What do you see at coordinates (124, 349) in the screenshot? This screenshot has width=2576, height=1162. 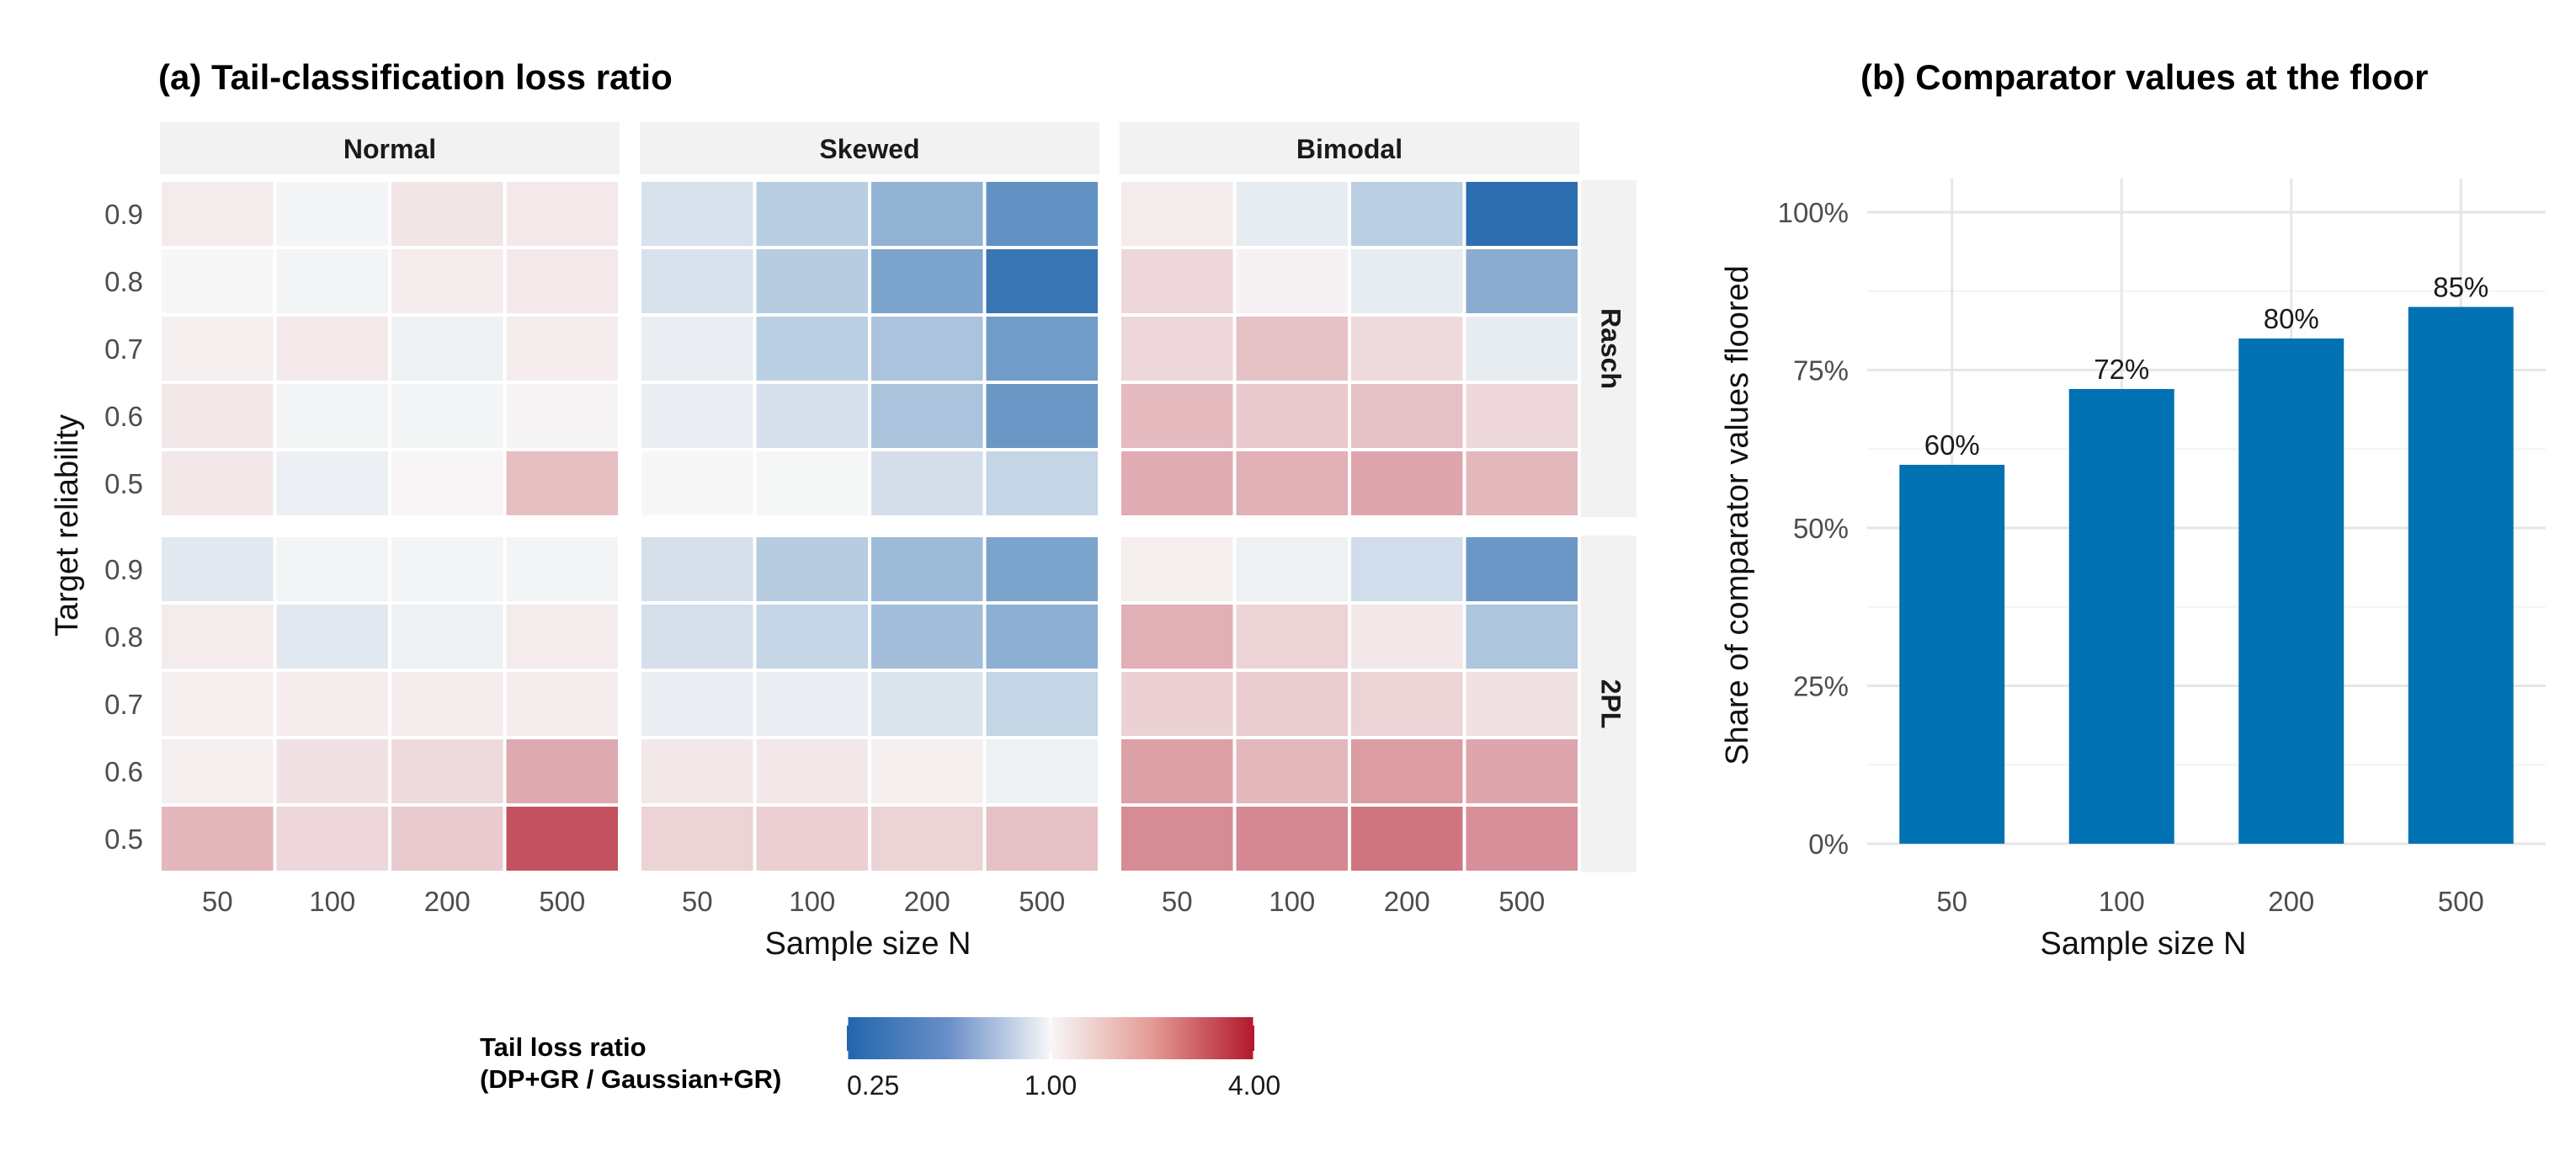 I see `y-tick-label: 0.7` at bounding box center [124, 349].